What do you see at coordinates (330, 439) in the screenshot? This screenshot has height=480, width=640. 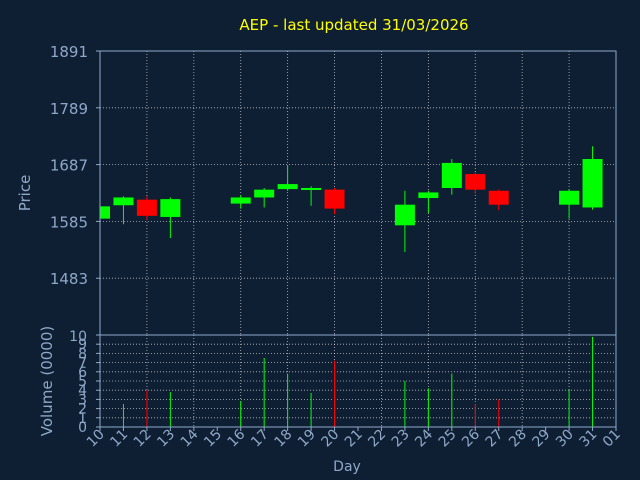 I see `day-tick-label: 20` at bounding box center [330, 439].